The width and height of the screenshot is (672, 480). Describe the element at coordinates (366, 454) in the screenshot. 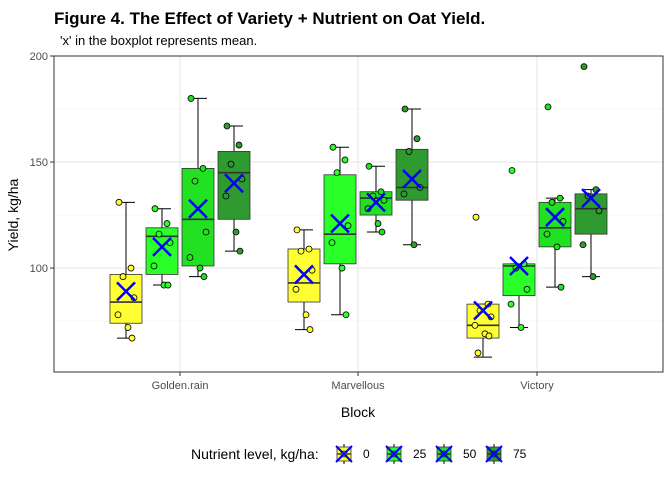

I see `legend-label: 0` at that location.